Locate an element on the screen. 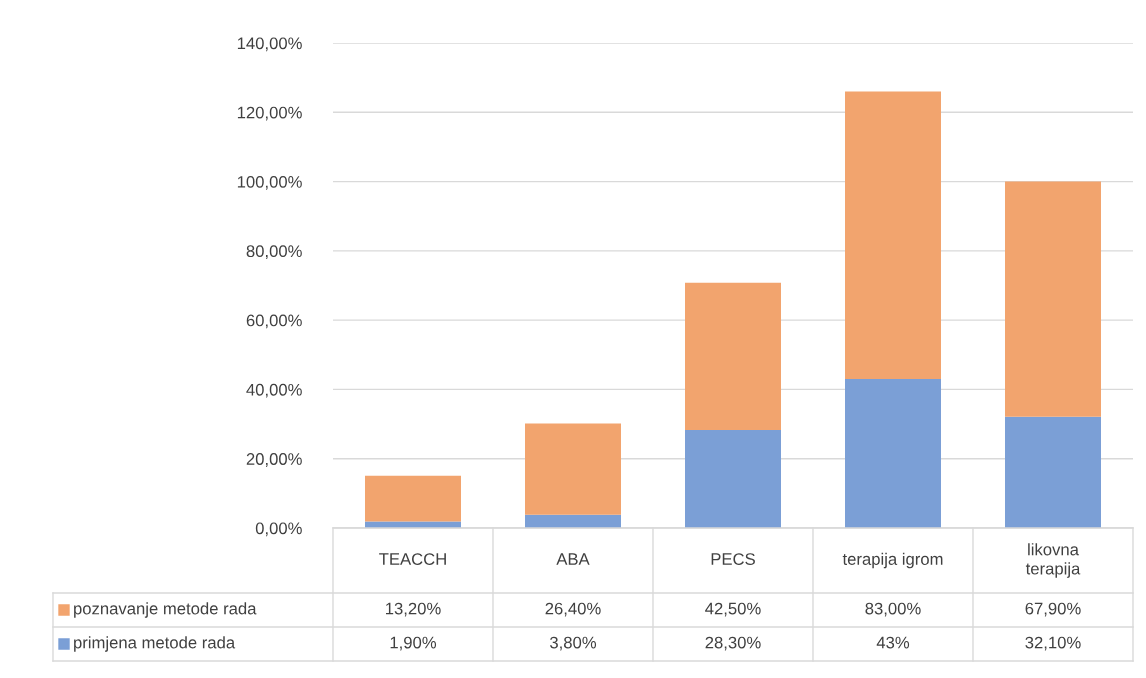 The width and height of the screenshot is (1146, 678). data-label: 83,00% is located at coordinates (893, 609).